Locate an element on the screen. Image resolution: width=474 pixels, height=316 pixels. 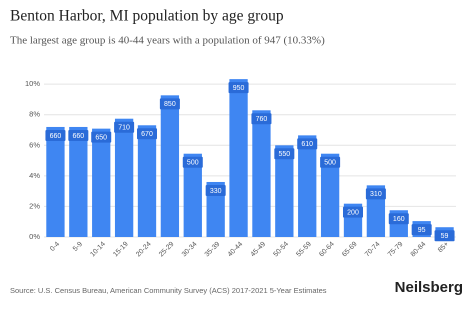
data-label: 670 is located at coordinates (147, 134).